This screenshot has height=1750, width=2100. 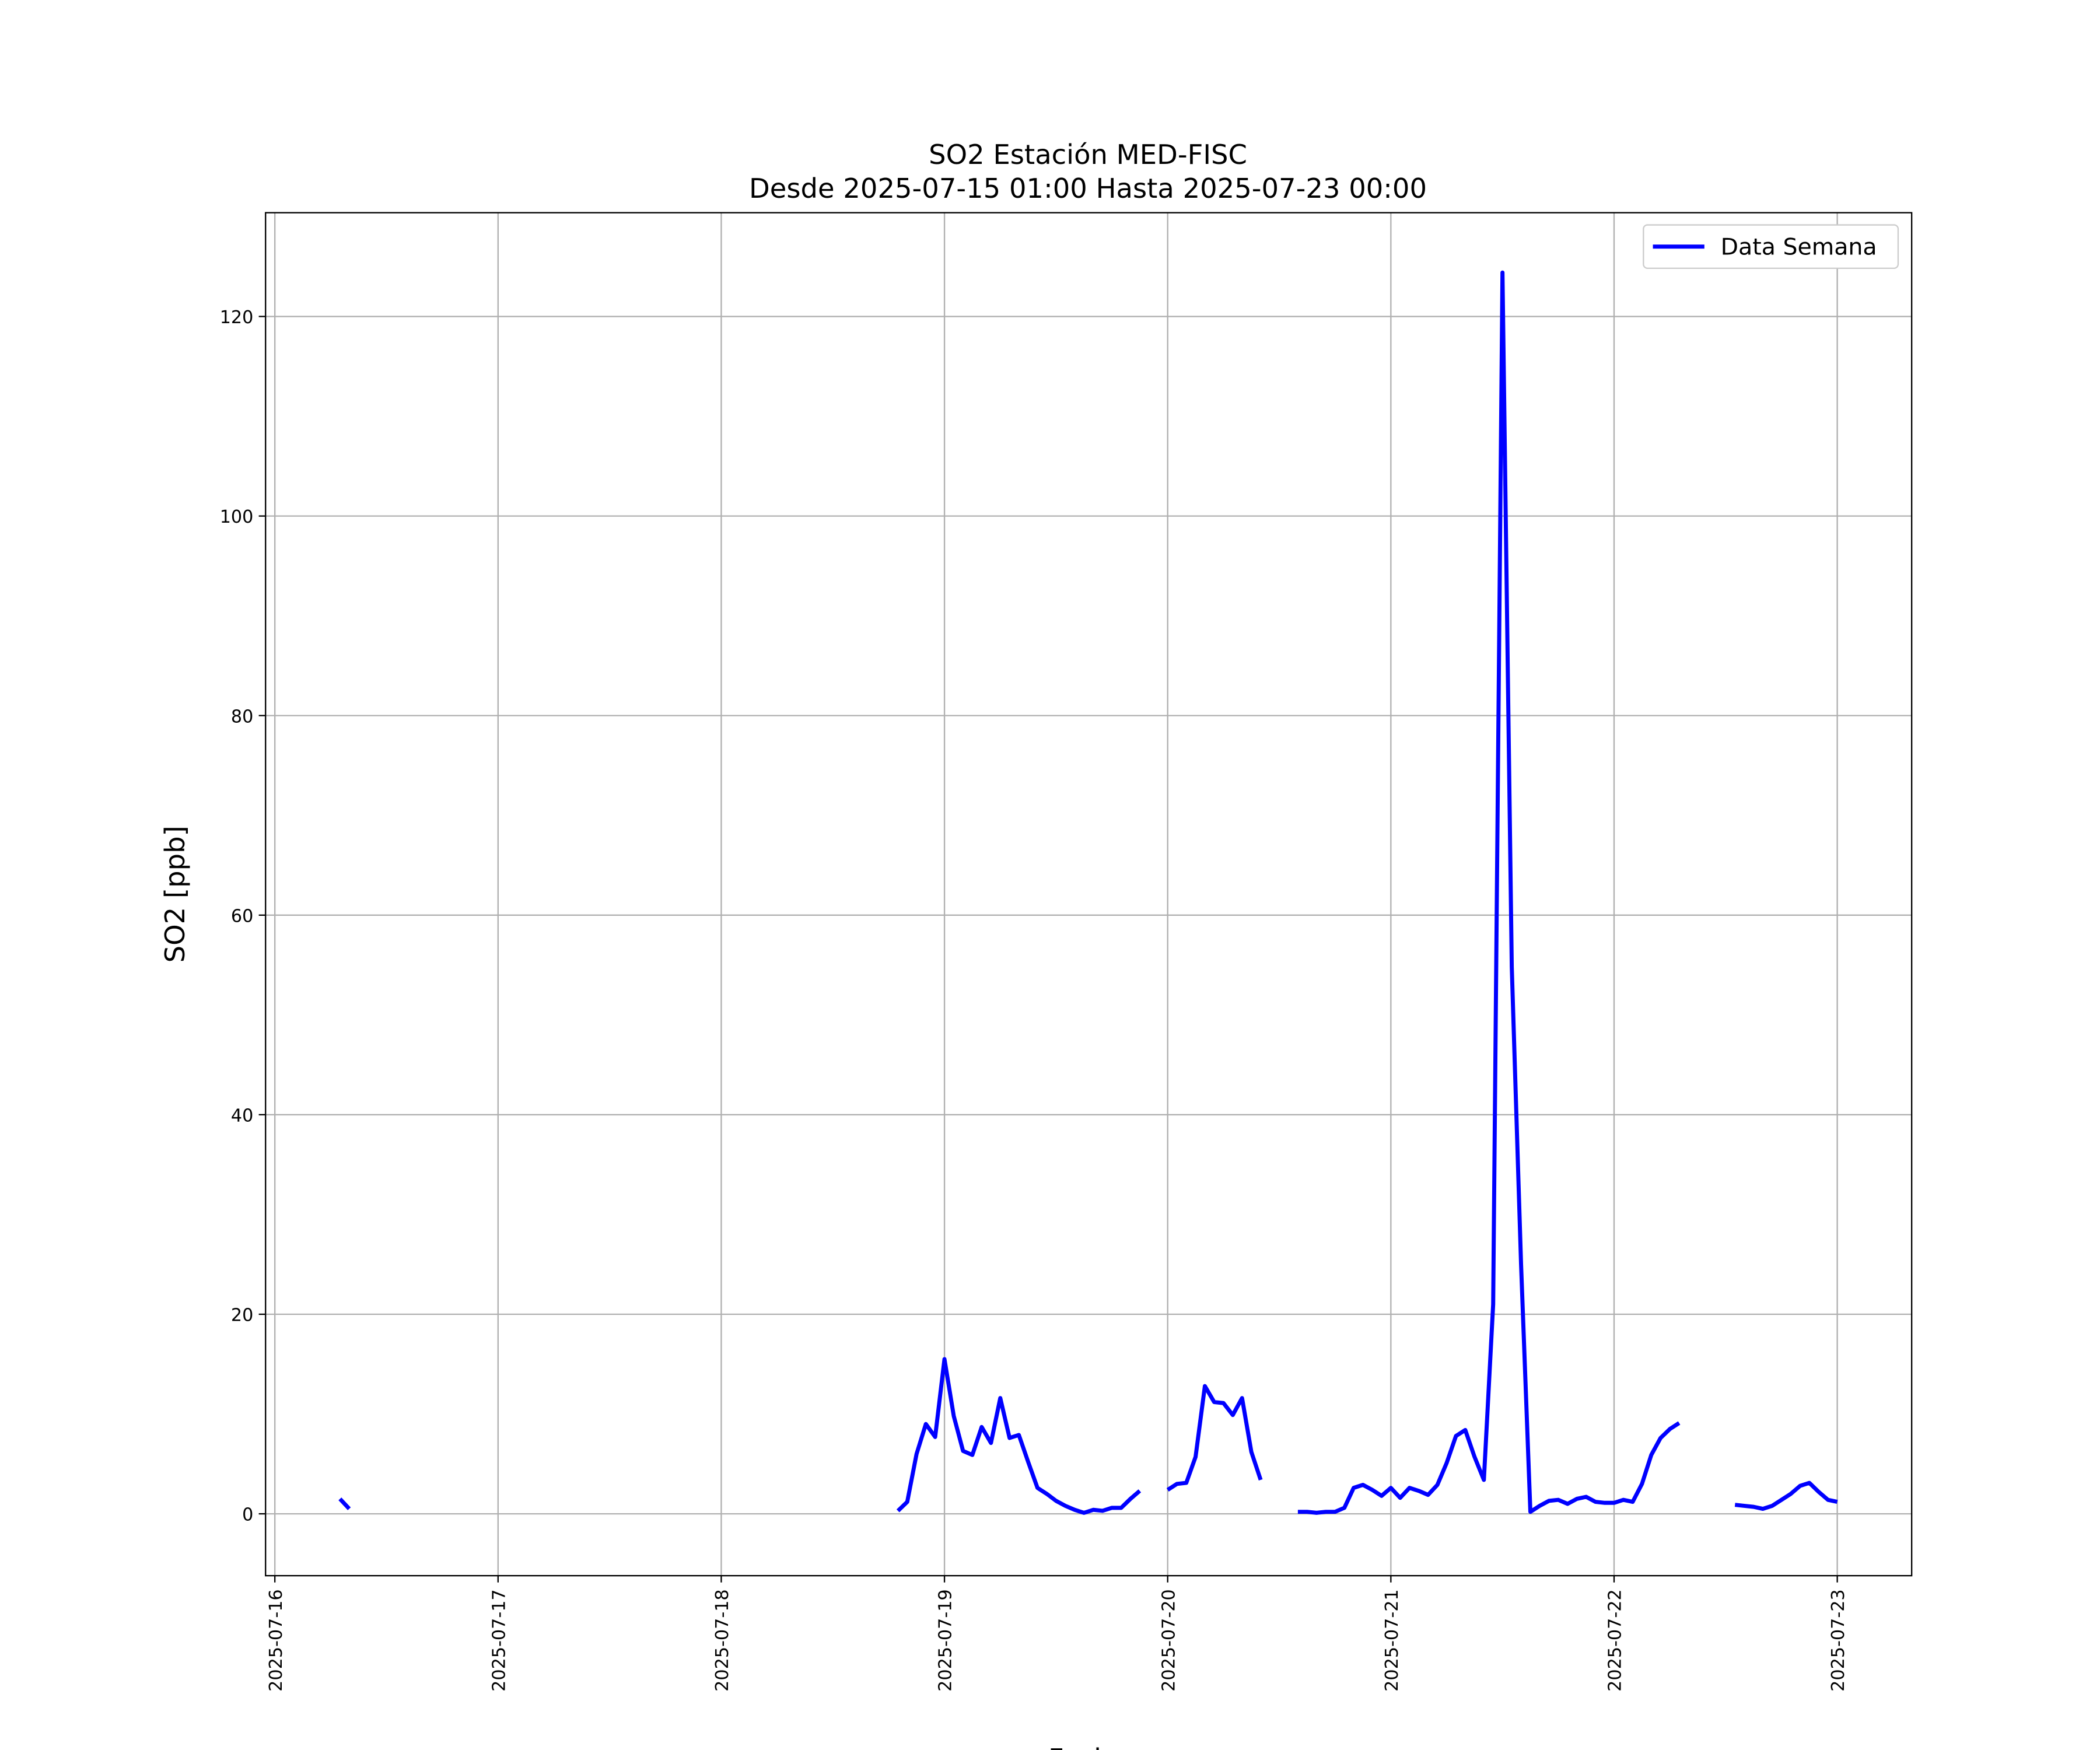 I want to click on legend-box, so click(x=1771, y=247).